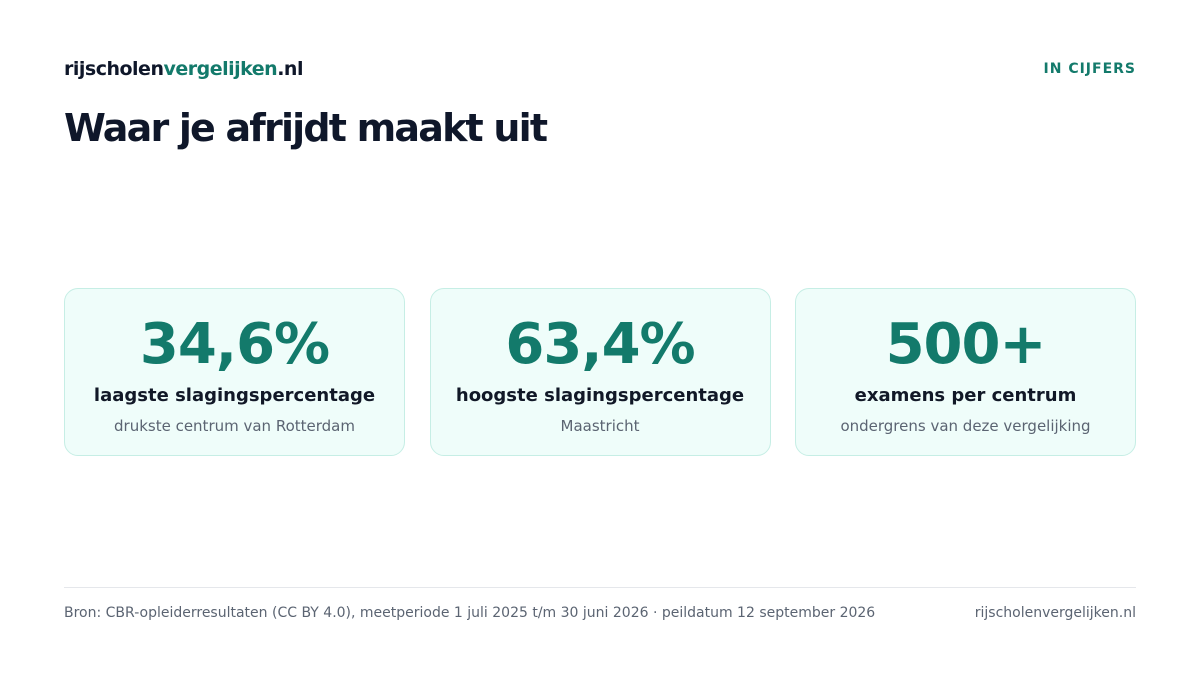  Describe the element at coordinates (1089, 69) in the screenshot. I see `section-tag: IN CIJFERS` at that location.